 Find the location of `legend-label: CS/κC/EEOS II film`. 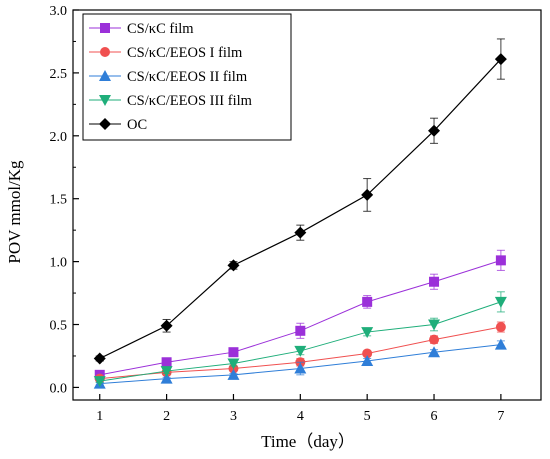

legend-label: CS/κC/EEOS II film is located at coordinates (187, 77).